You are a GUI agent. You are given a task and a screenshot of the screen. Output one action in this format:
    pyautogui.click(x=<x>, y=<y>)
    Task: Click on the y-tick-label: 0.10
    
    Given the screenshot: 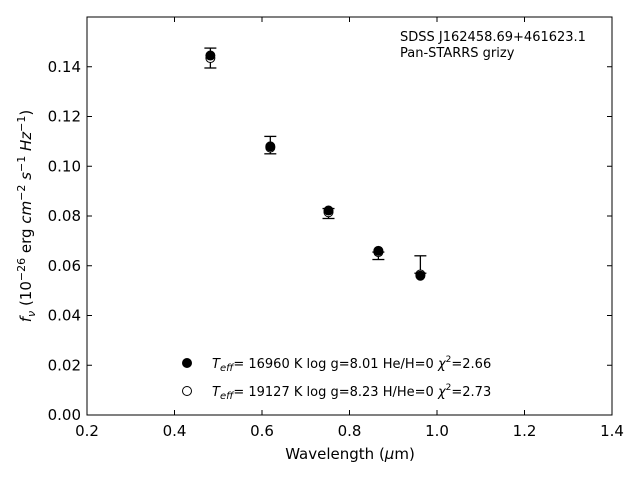 What is the action you would take?
    pyautogui.click(x=64, y=166)
    